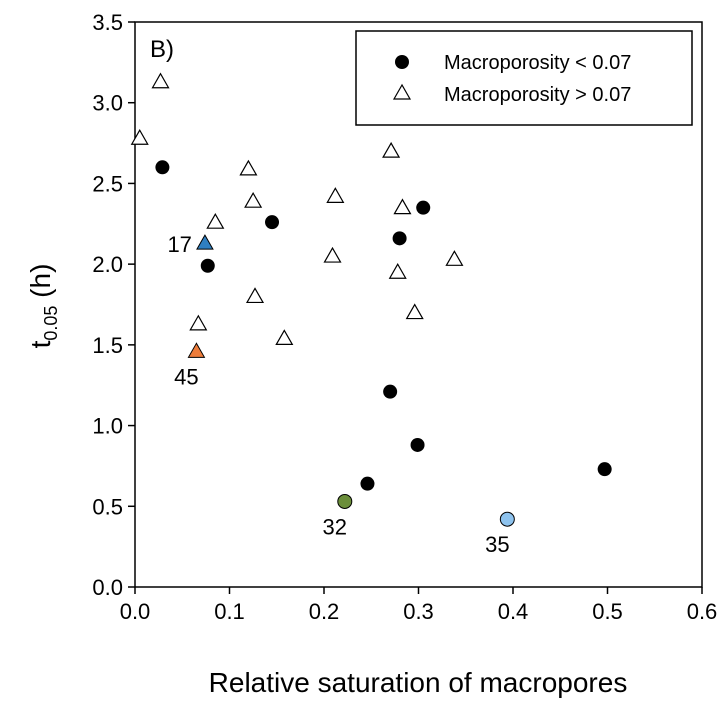 The width and height of the screenshot is (724, 703). What do you see at coordinates (513, 611) in the screenshot?
I see `x-tick-label: 0.4` at bounding box center [513, 611].